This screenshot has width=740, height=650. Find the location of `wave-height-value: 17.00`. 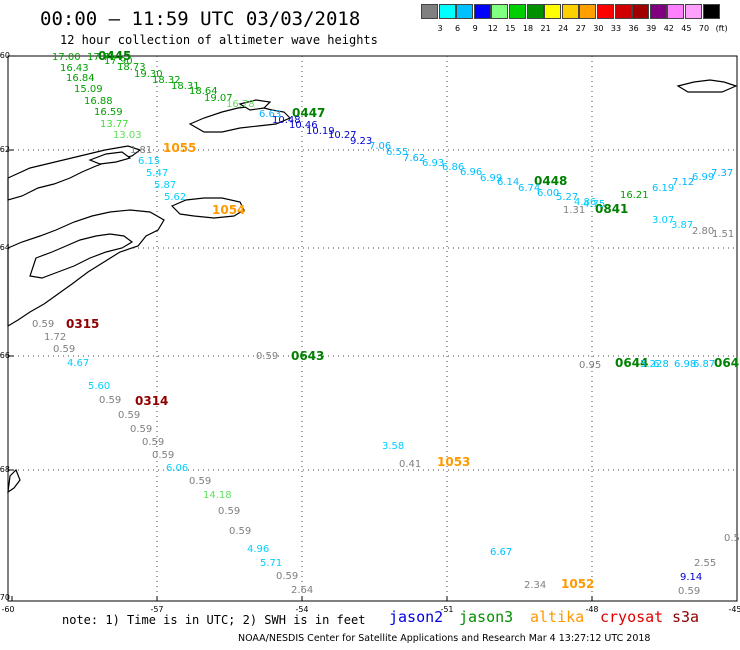

wave-height-value: 17.00 is located at coordinates (66, 57).